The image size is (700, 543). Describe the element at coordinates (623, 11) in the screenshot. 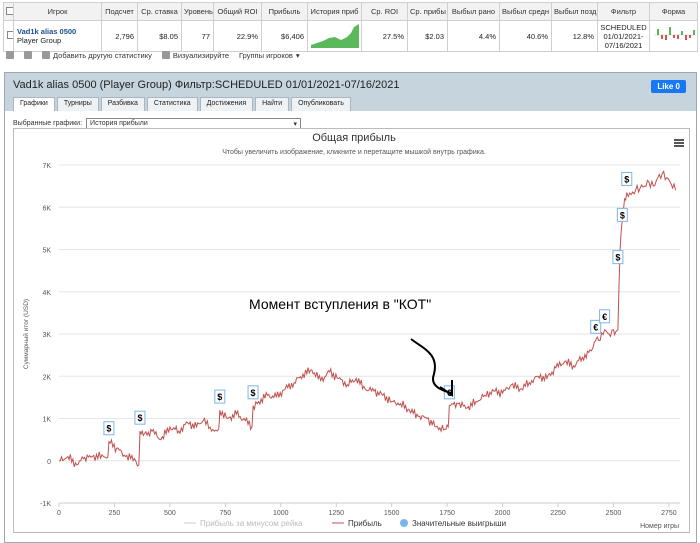

I see `col-header: Фильтр` at that location.